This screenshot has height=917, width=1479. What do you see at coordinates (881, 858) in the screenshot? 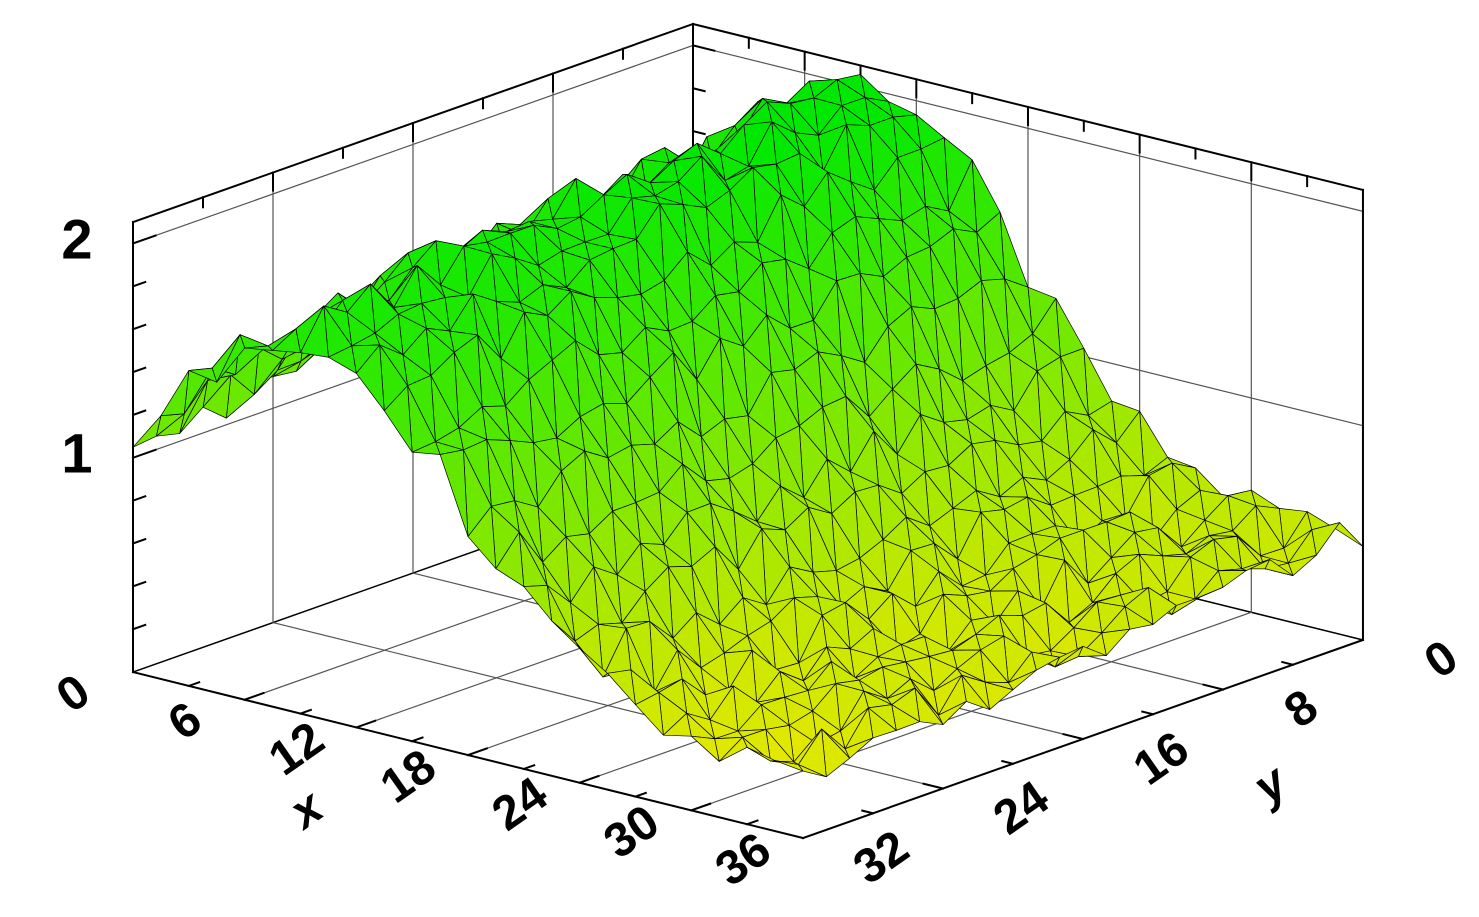
I see `y-tick-label: 32` at bounding box center [881, 858].